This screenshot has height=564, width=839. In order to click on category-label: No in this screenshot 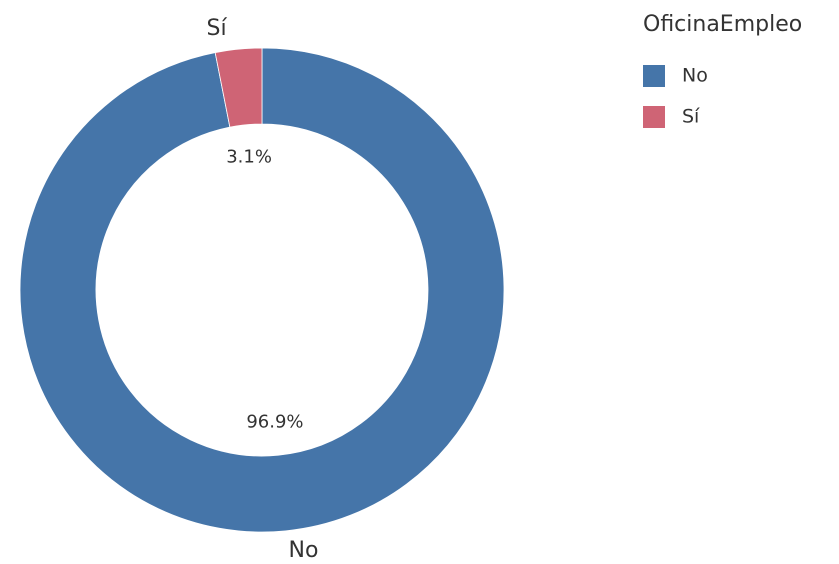, I will do `click(304, 550)`.